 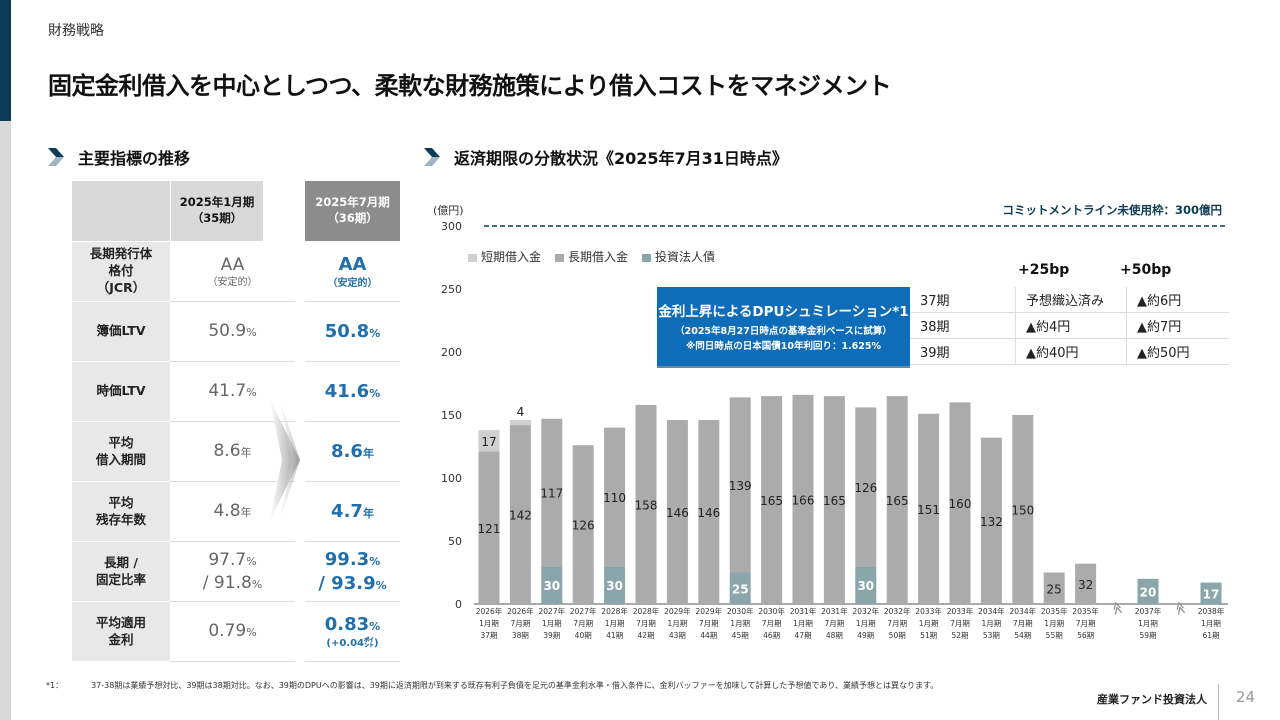 I want to click on kpi-cur-value: AA （安定的）, so click(x=352, y=272).